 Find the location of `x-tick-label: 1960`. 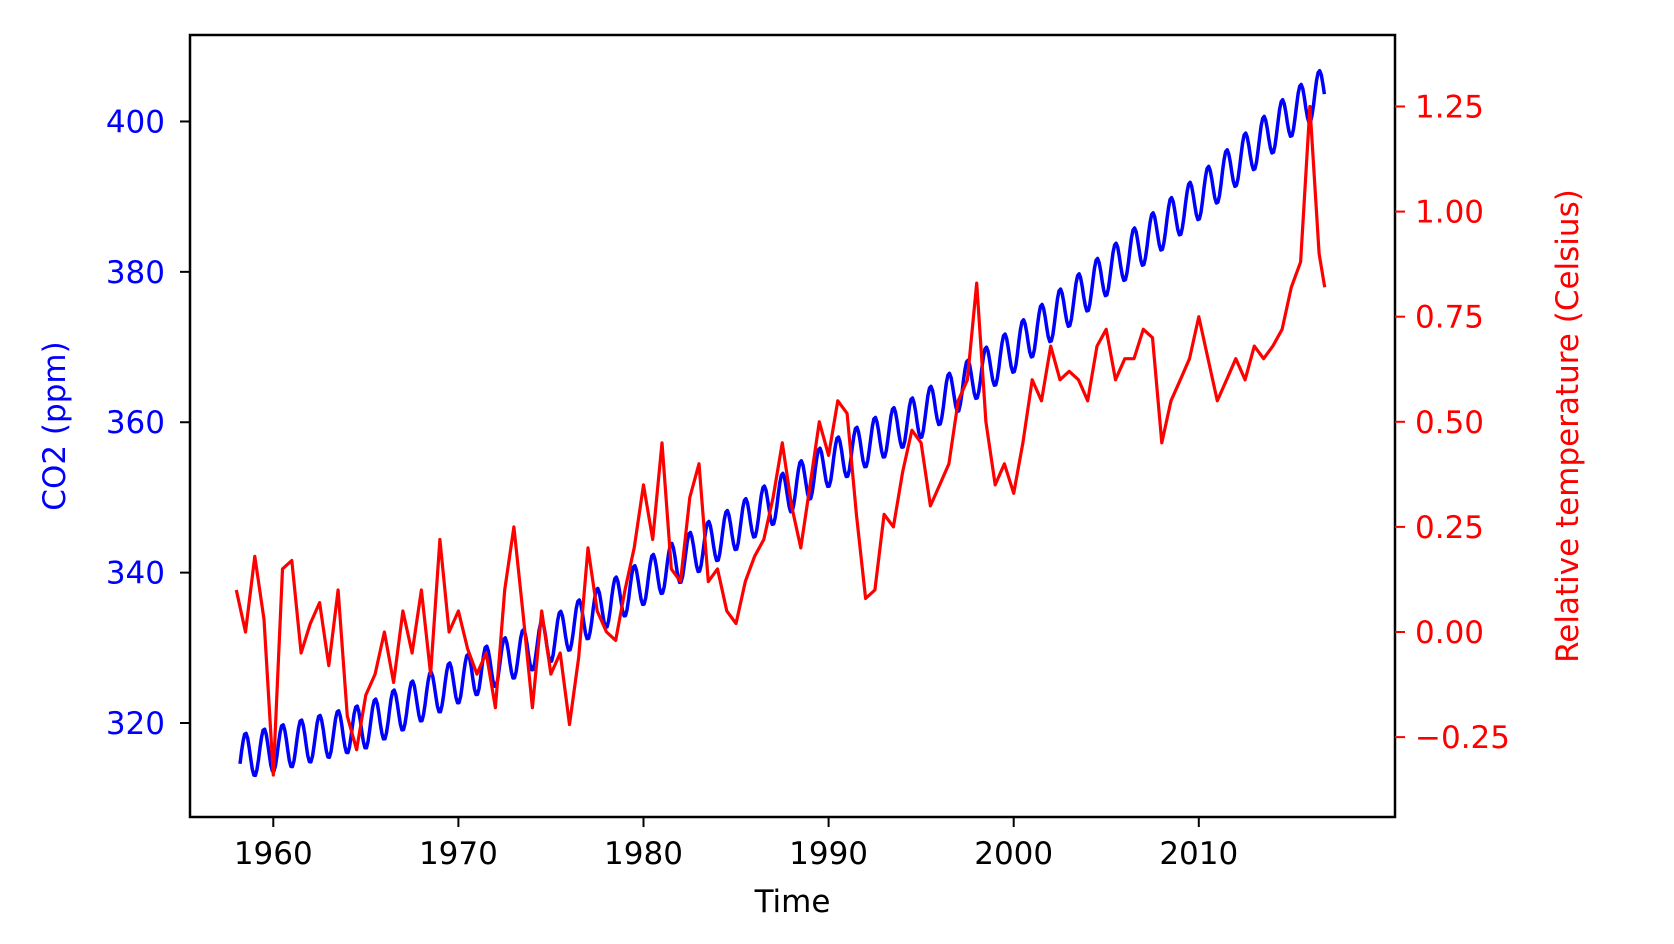

x-tick-label: 1960 is located at coordinates (273, 854).